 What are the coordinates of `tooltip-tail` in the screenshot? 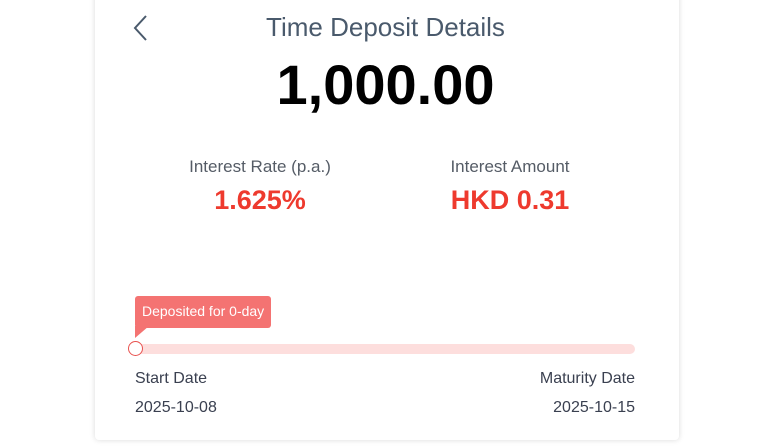 It's located at (142, 332).